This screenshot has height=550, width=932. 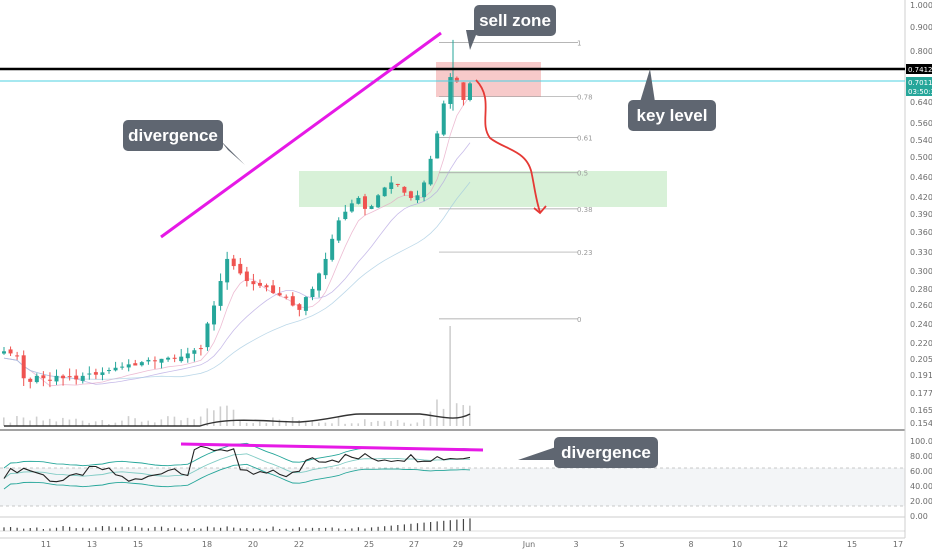 What do you see at coordinates (173, 135) in the screenshot?
I see `price-divergence-label: divergence` at bounding box center [173, 135].